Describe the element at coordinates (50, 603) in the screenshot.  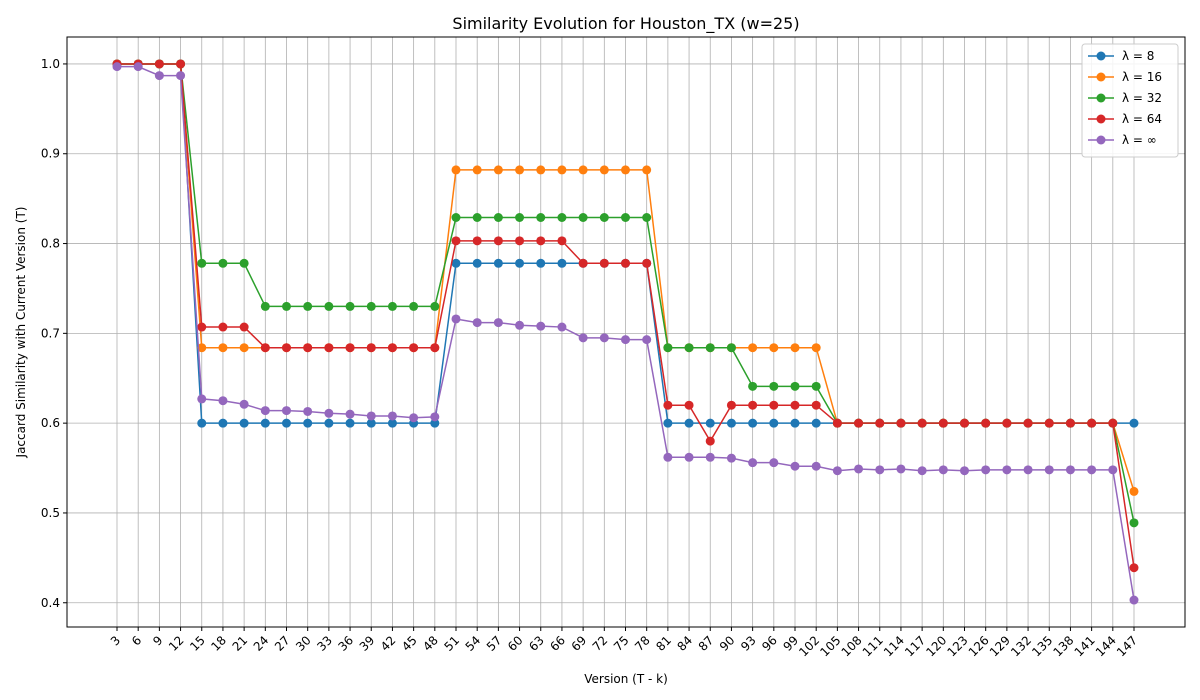
I see `y-tick-label: 0.4` at that location.